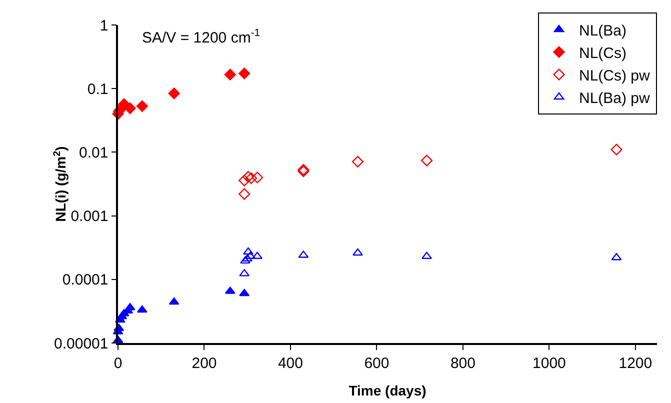 The image size is (671, 403). Describe the element at coordinates (204, 363) in the screenshot. I see `x-tick-label: 200` at that location.